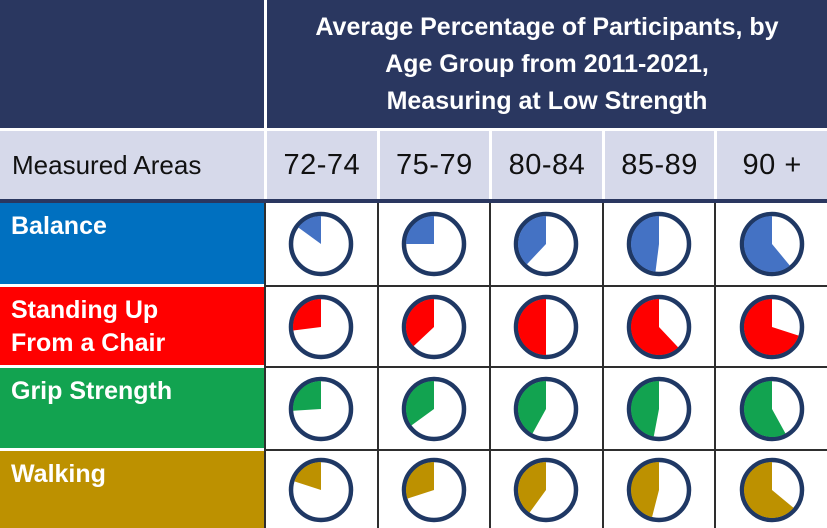 The image size is (827, 528). I want to click on age-column-85-89: 85-89, so click(659, 165).